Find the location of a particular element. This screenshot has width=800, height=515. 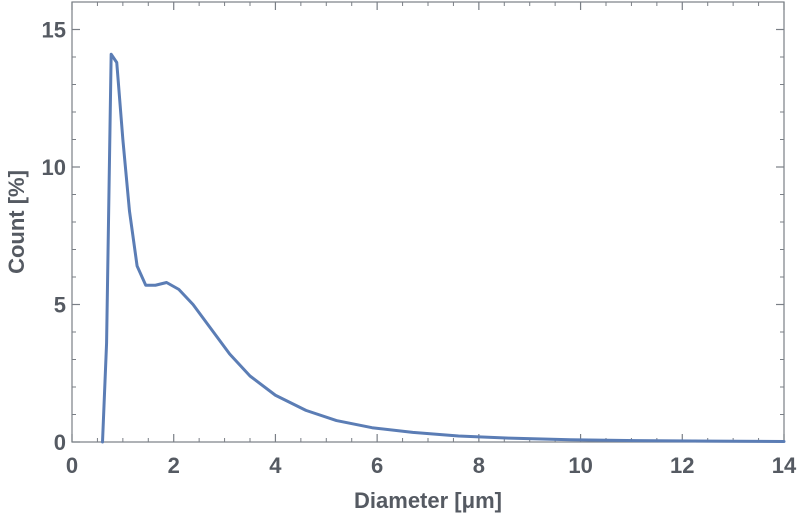

y-tick-label: 15 is located at coordinates (54, 30).